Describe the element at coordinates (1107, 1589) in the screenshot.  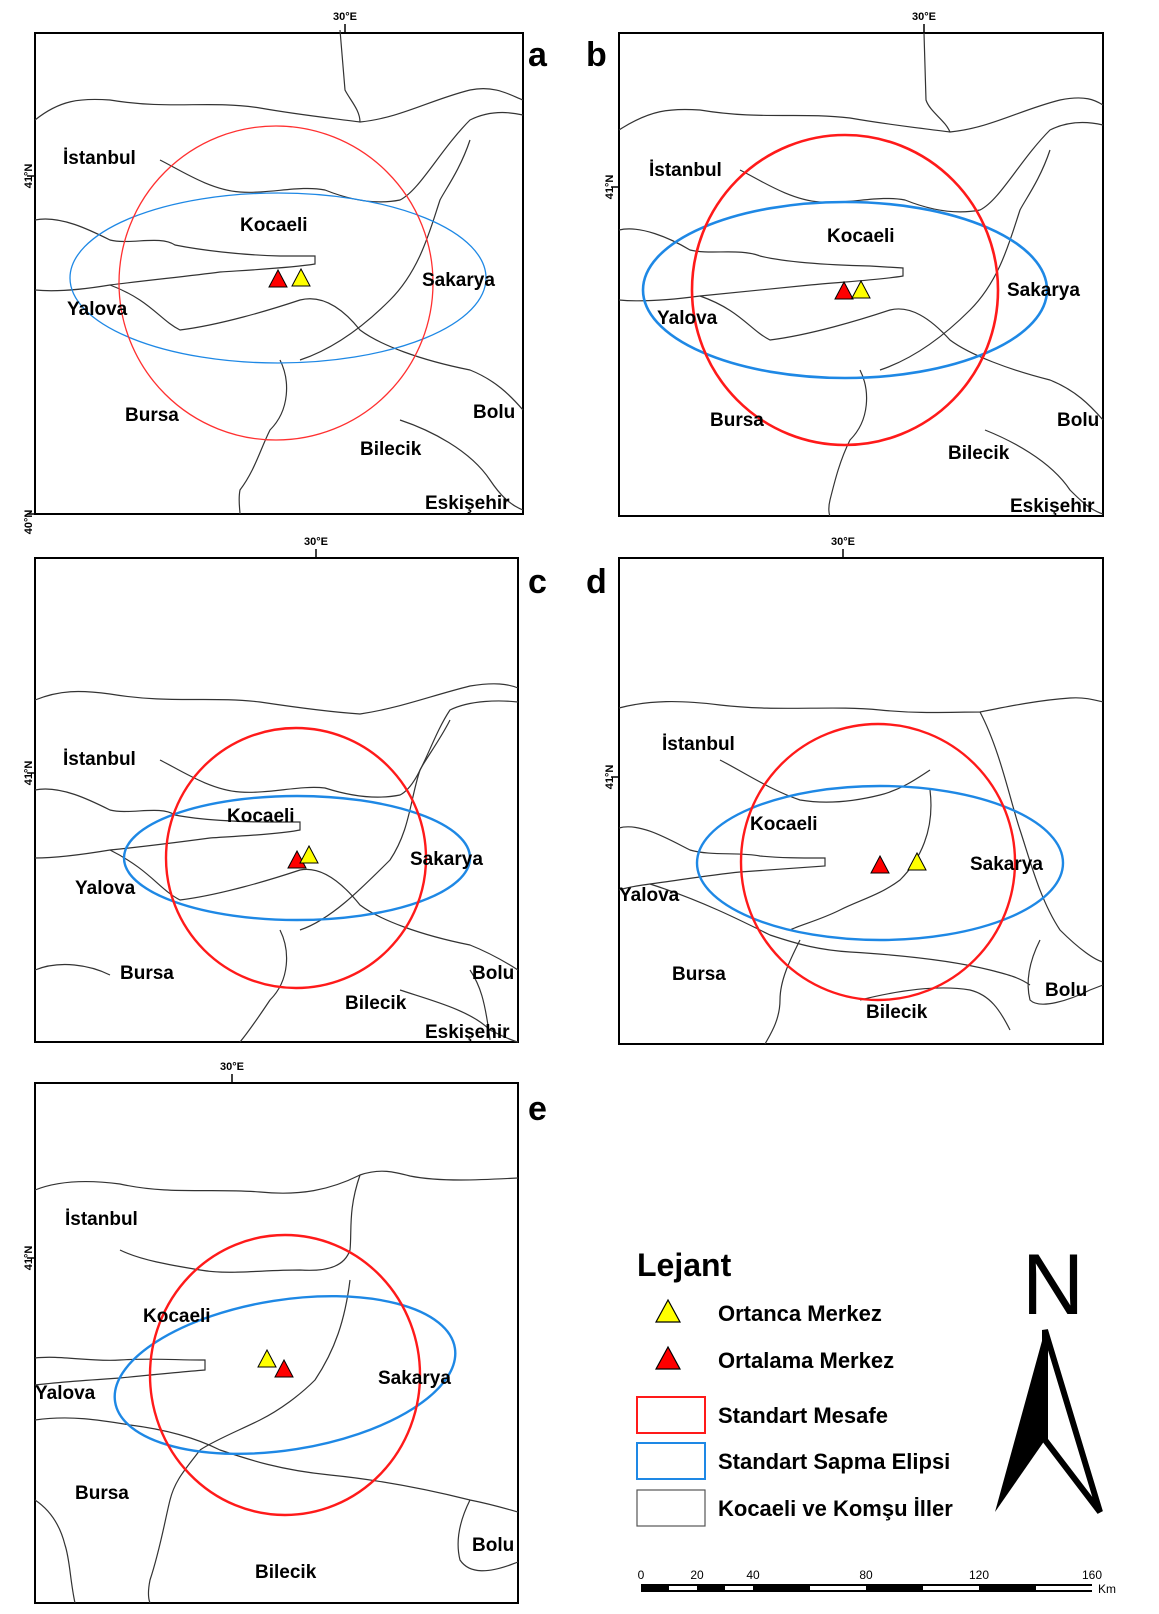
I see `scale-unit: Km` at that location.